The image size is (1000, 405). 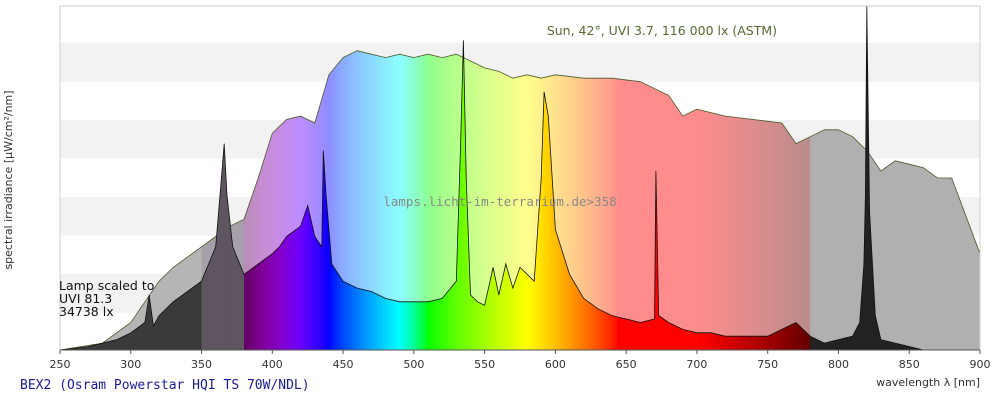 What do you see at coordinates (272, 364) in the screenshot?
I see `x-tick-label: 400` at bounding box center [272, 364].